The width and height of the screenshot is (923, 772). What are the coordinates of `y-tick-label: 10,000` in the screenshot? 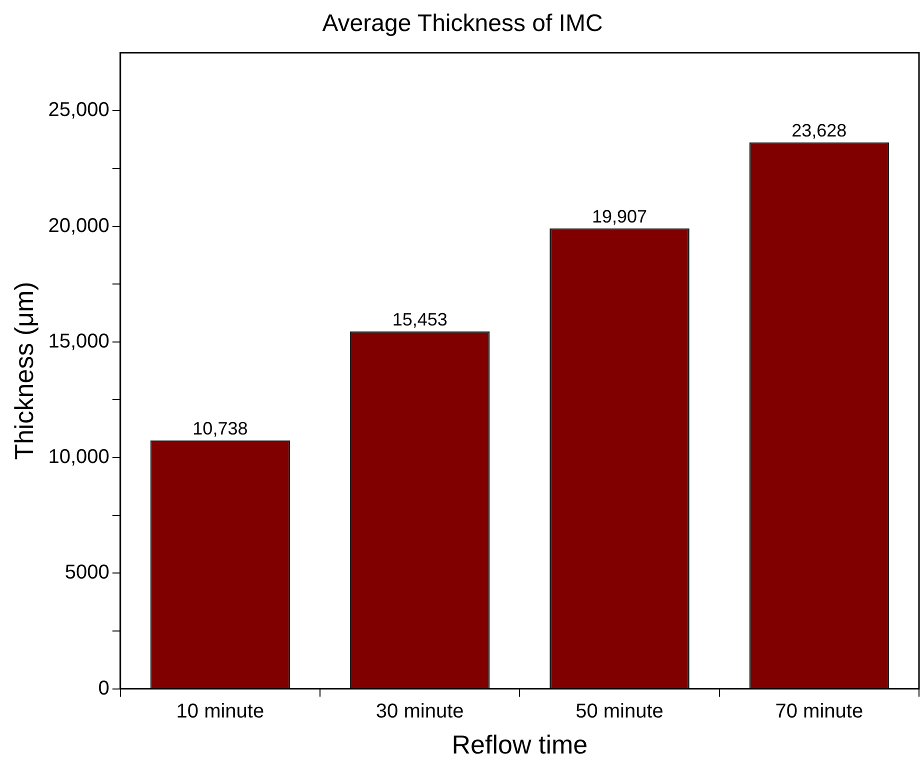 It's located at (79, 457).